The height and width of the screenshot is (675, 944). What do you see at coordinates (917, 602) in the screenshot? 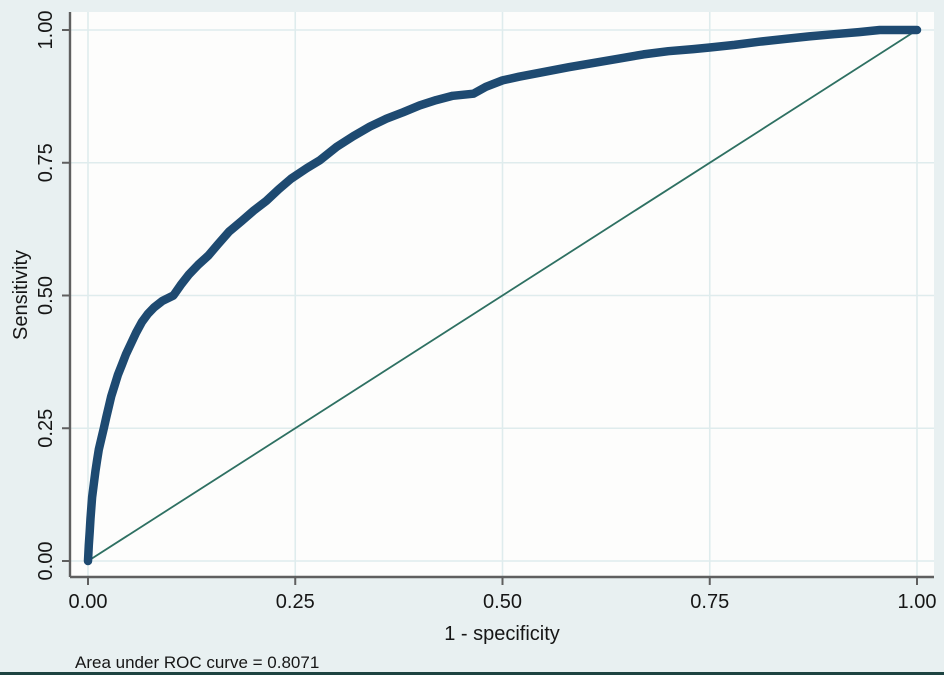
I see `x-tick-label: 1.00` at bounding box center [917, 602].